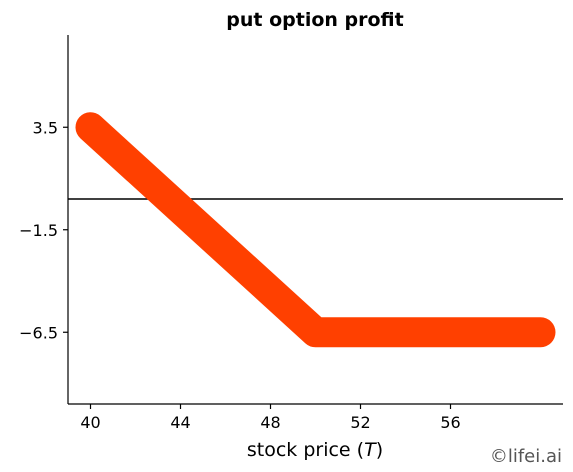 This screenshot has width=573, height=472. Describe the element at coordinates (450, 422) in the screenshot. I see `x-tick-label: 56` at that location.